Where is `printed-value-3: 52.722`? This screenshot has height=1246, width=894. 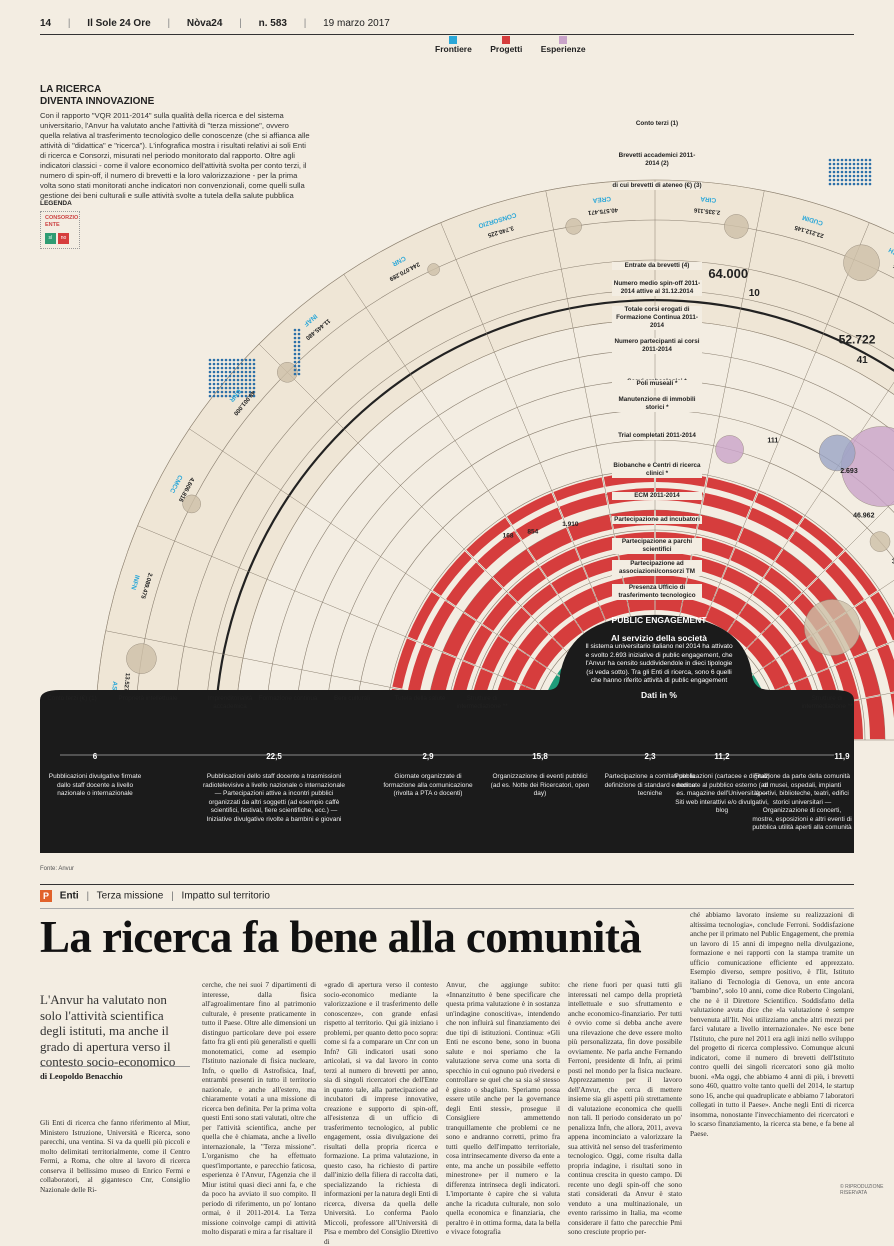 printed-value-3: 52.722 is located at coordinates (857, 340).